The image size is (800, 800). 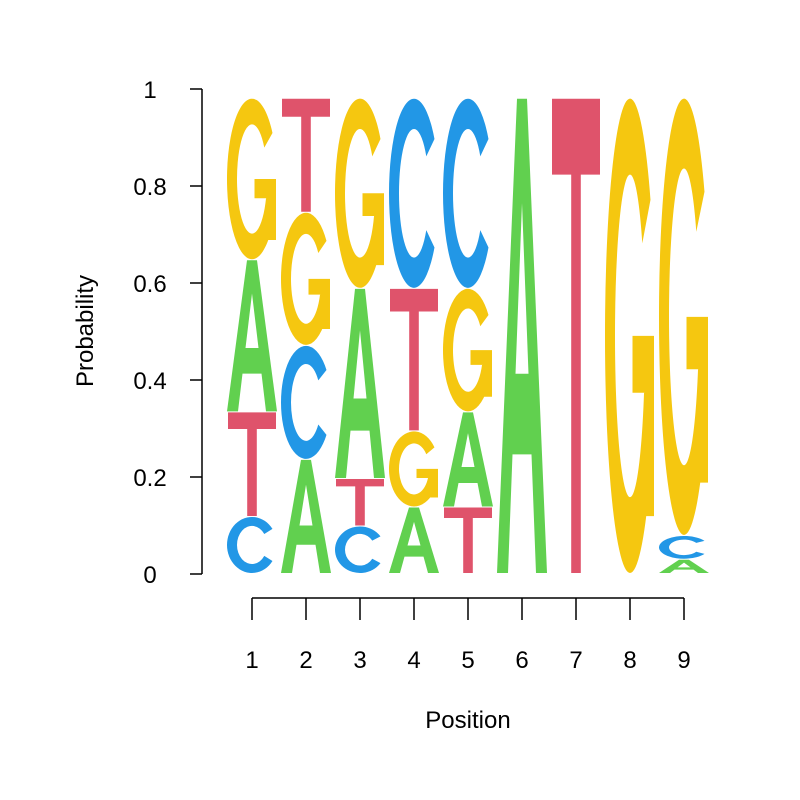 What do you see at coordinates (629, 660) in the screenshot?
I see `x-tick-label: 8` at bounding box center [629, 660].